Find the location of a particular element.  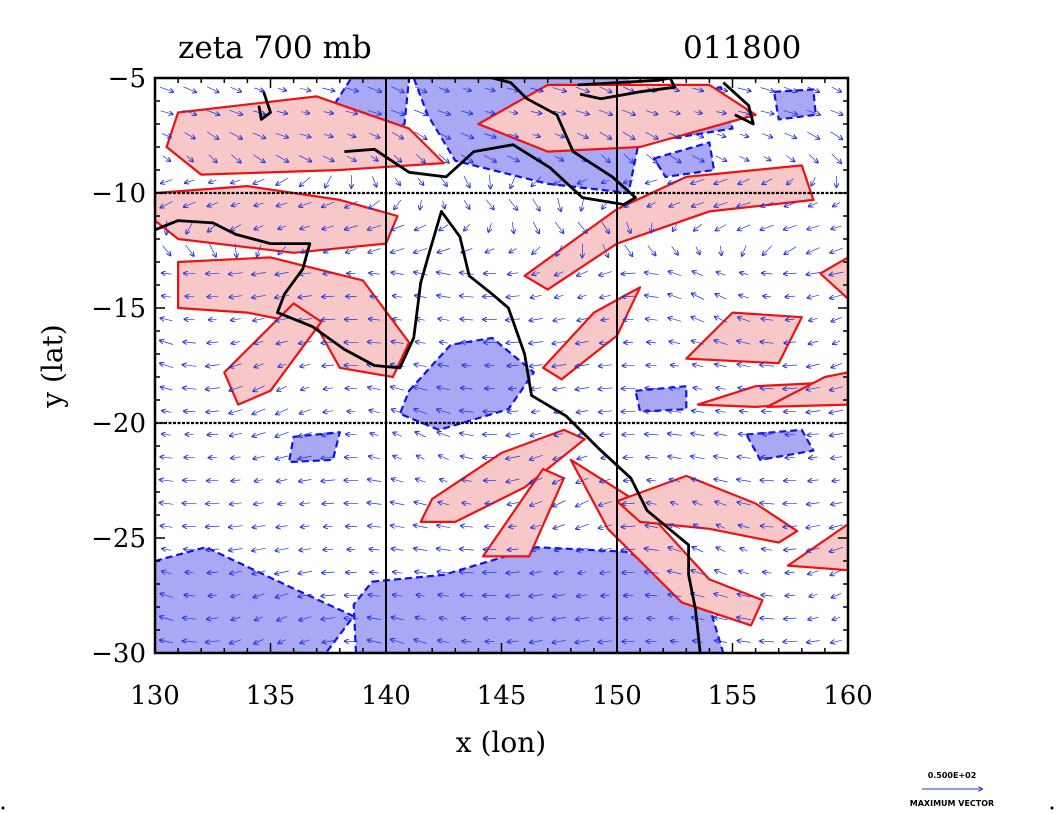

x-tick-label: 145 is located at coordinates (502, 696).